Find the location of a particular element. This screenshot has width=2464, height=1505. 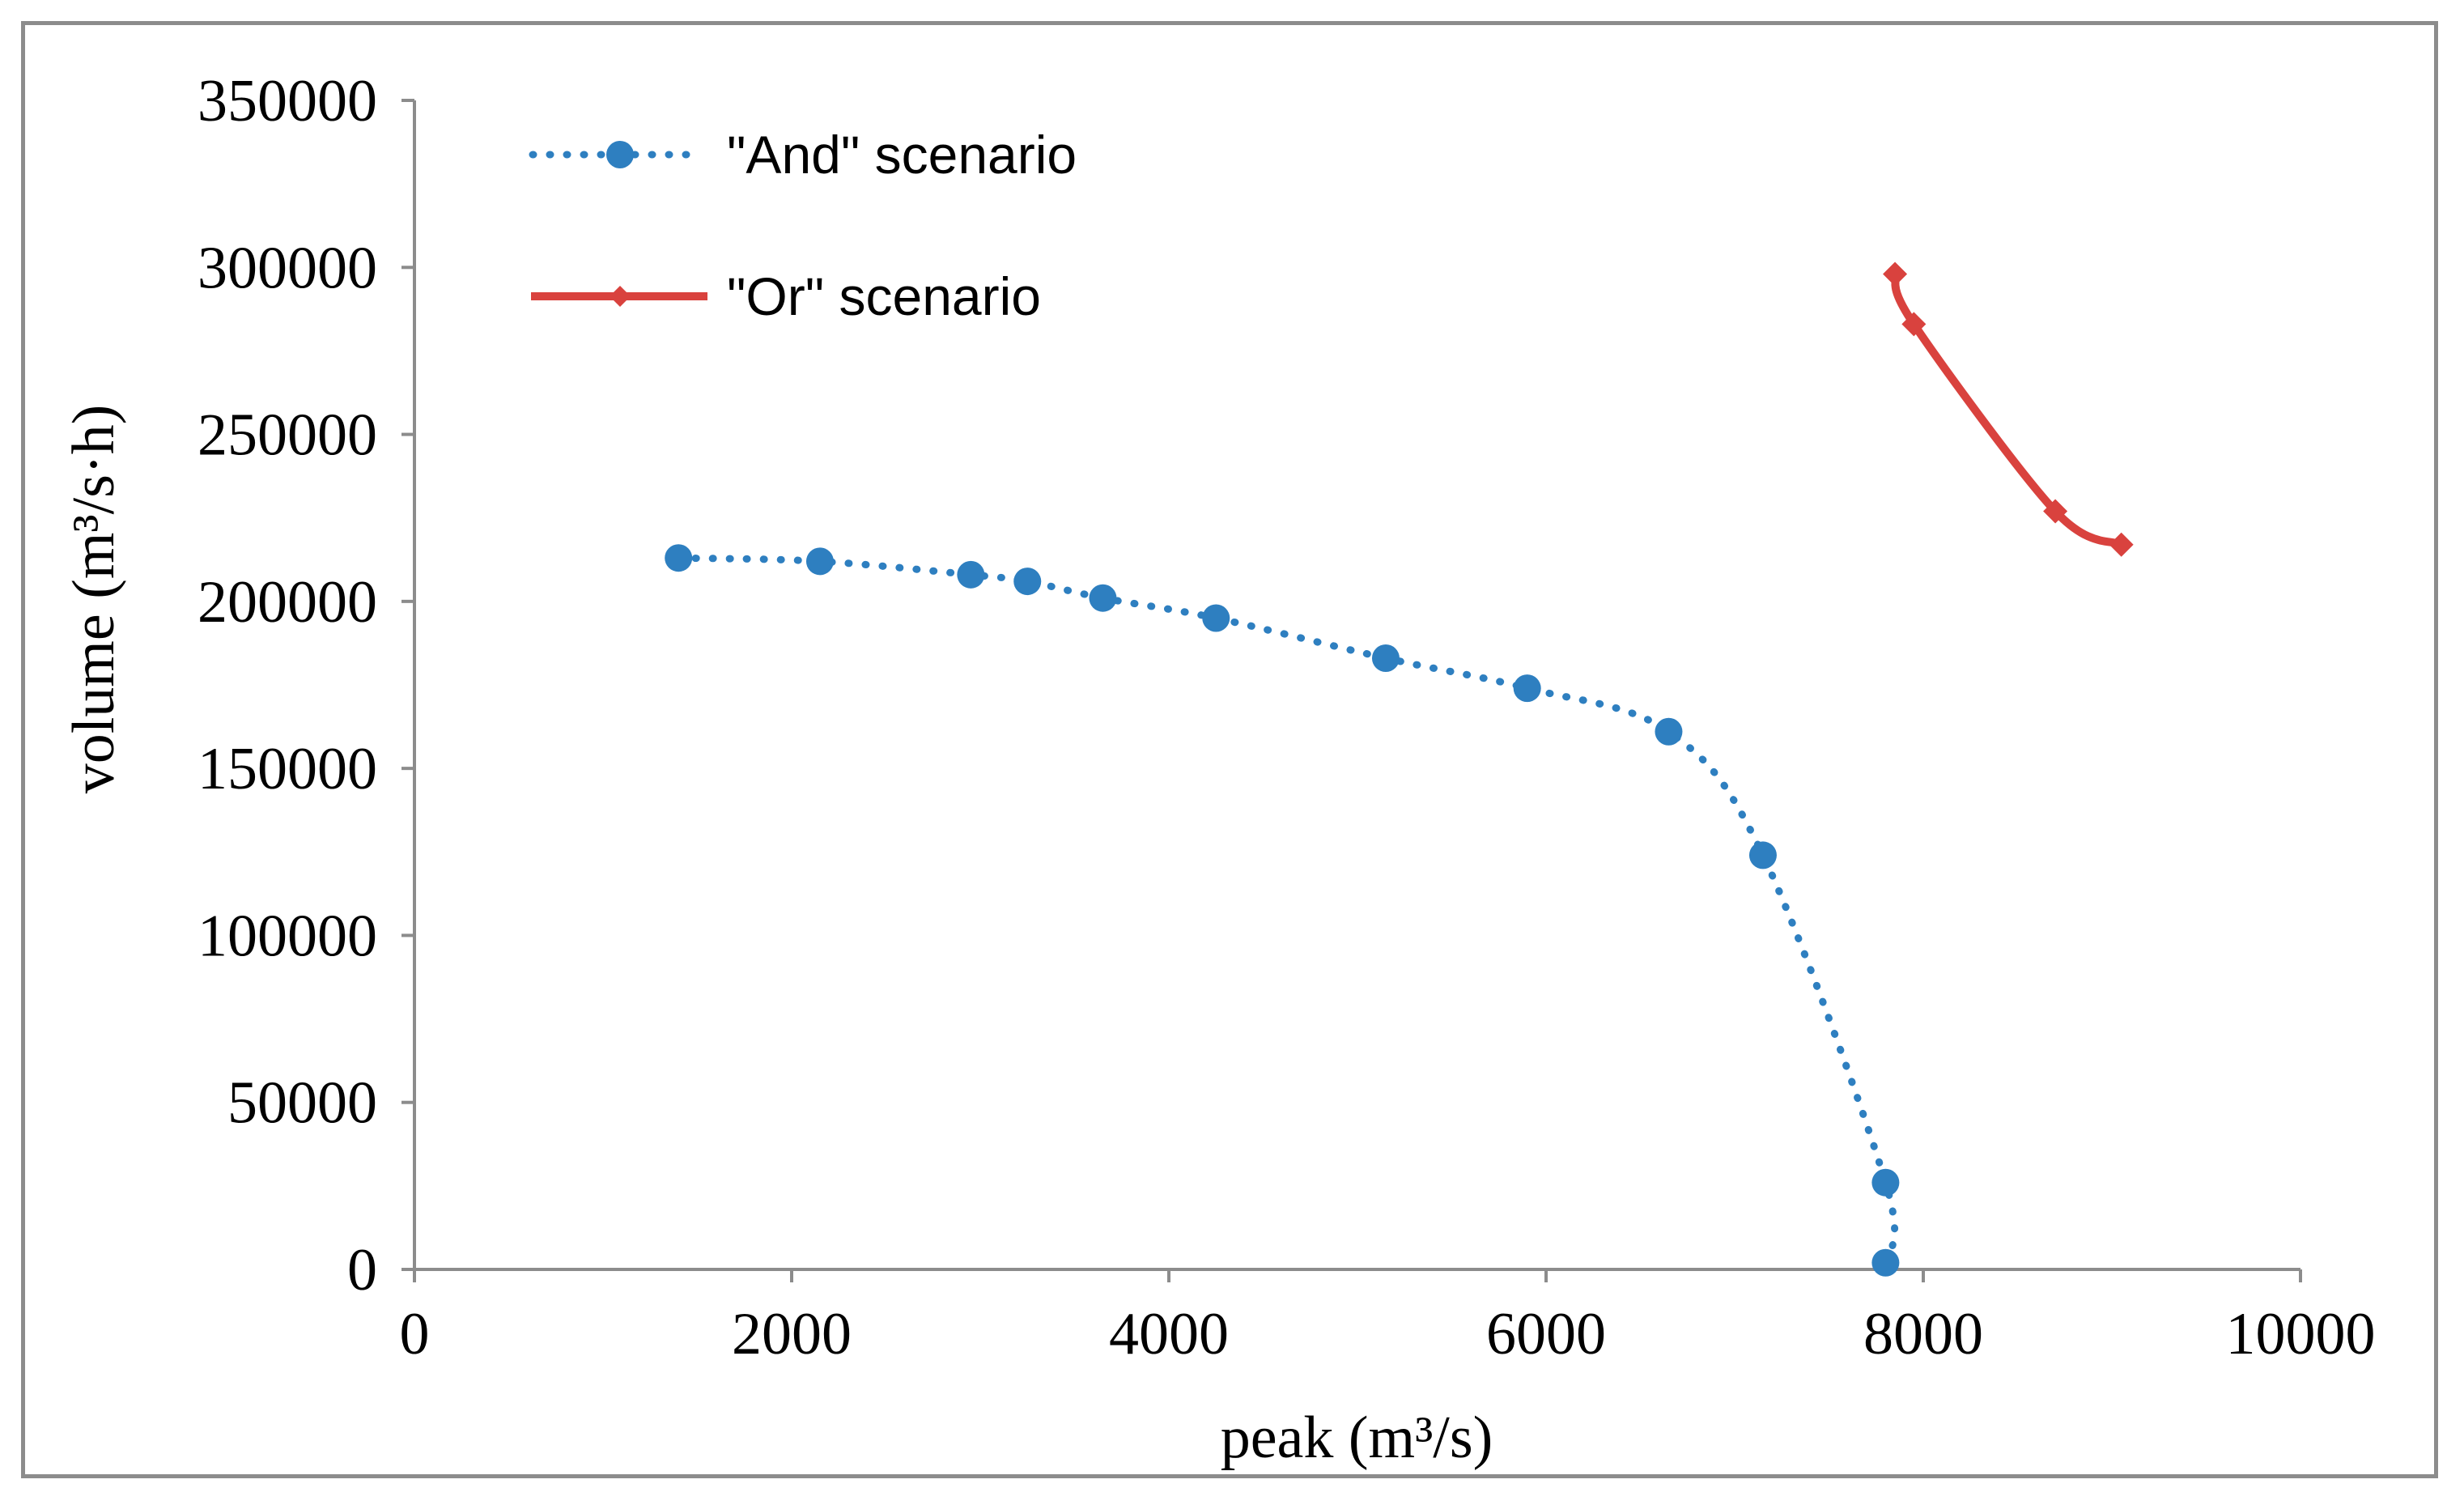

y-tick-label: 150000 is located at coordinates (288, 769).